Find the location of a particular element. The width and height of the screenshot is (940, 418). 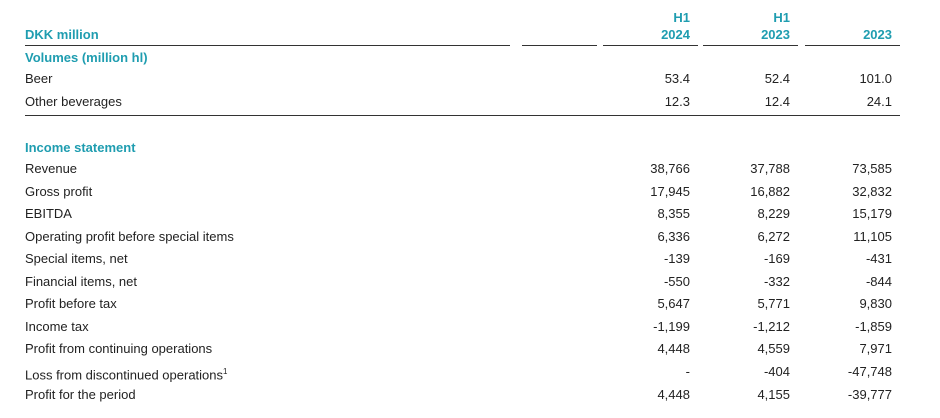

row-value-2023: 9,830 is located at coordinates (875, 303).